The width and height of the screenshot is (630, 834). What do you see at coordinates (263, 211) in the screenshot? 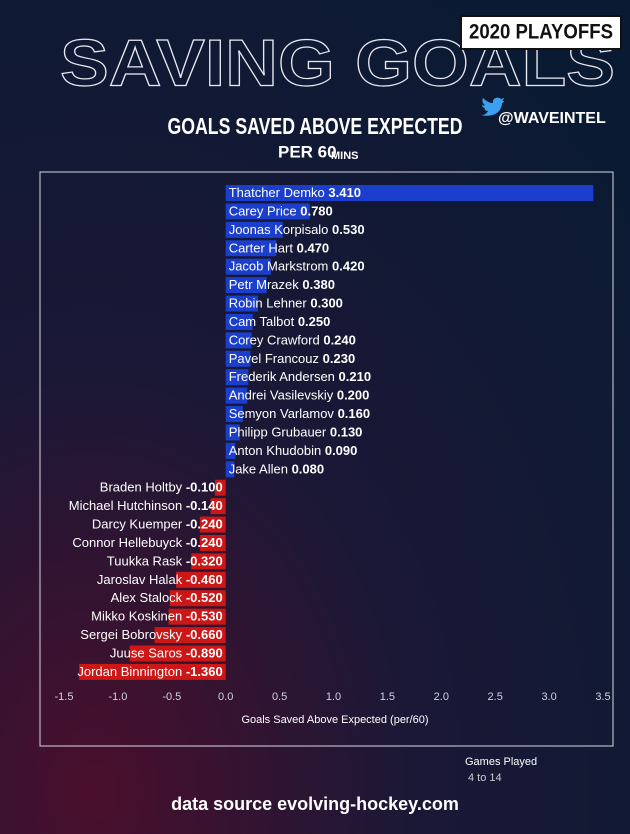
I see `player-name: Carey Price` at bounding box center [263, 211].